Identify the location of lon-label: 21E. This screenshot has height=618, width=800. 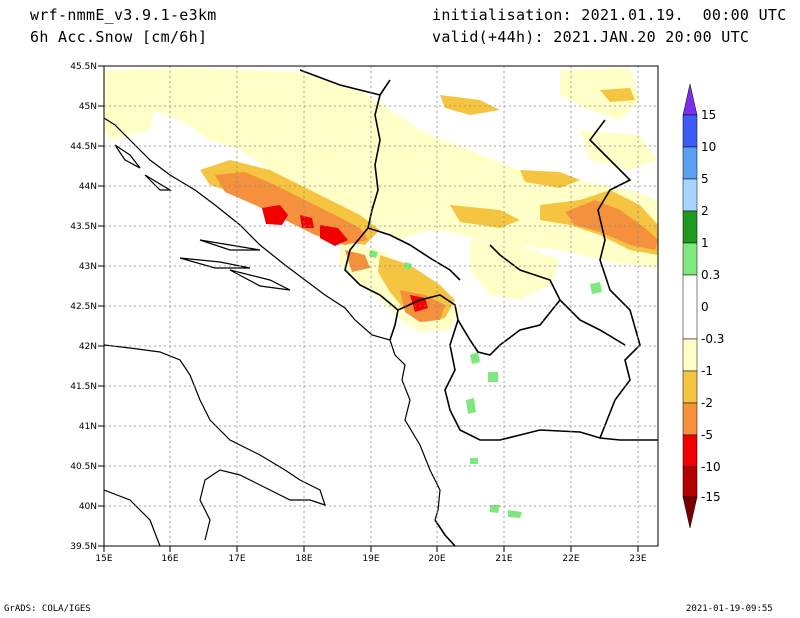
(503, 559).